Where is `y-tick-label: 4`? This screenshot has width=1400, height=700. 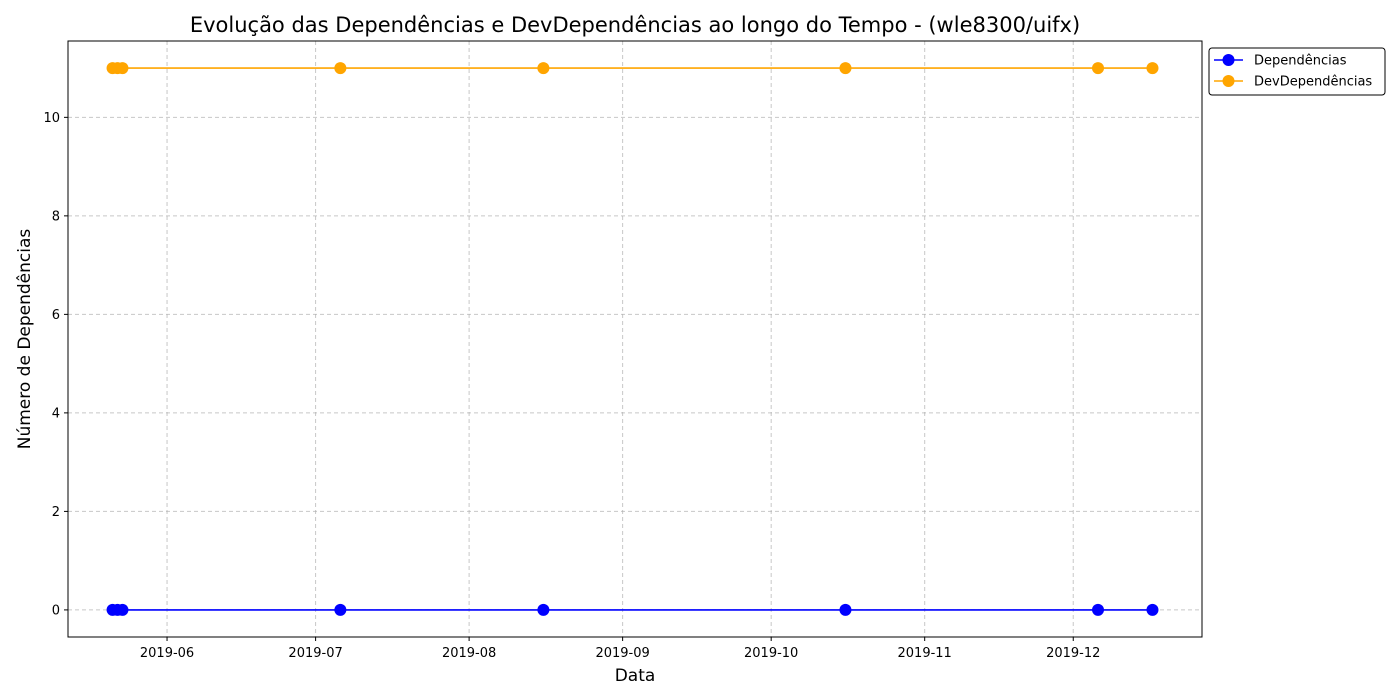 y-tick-label: 4 is located at coordinates (56, 413).